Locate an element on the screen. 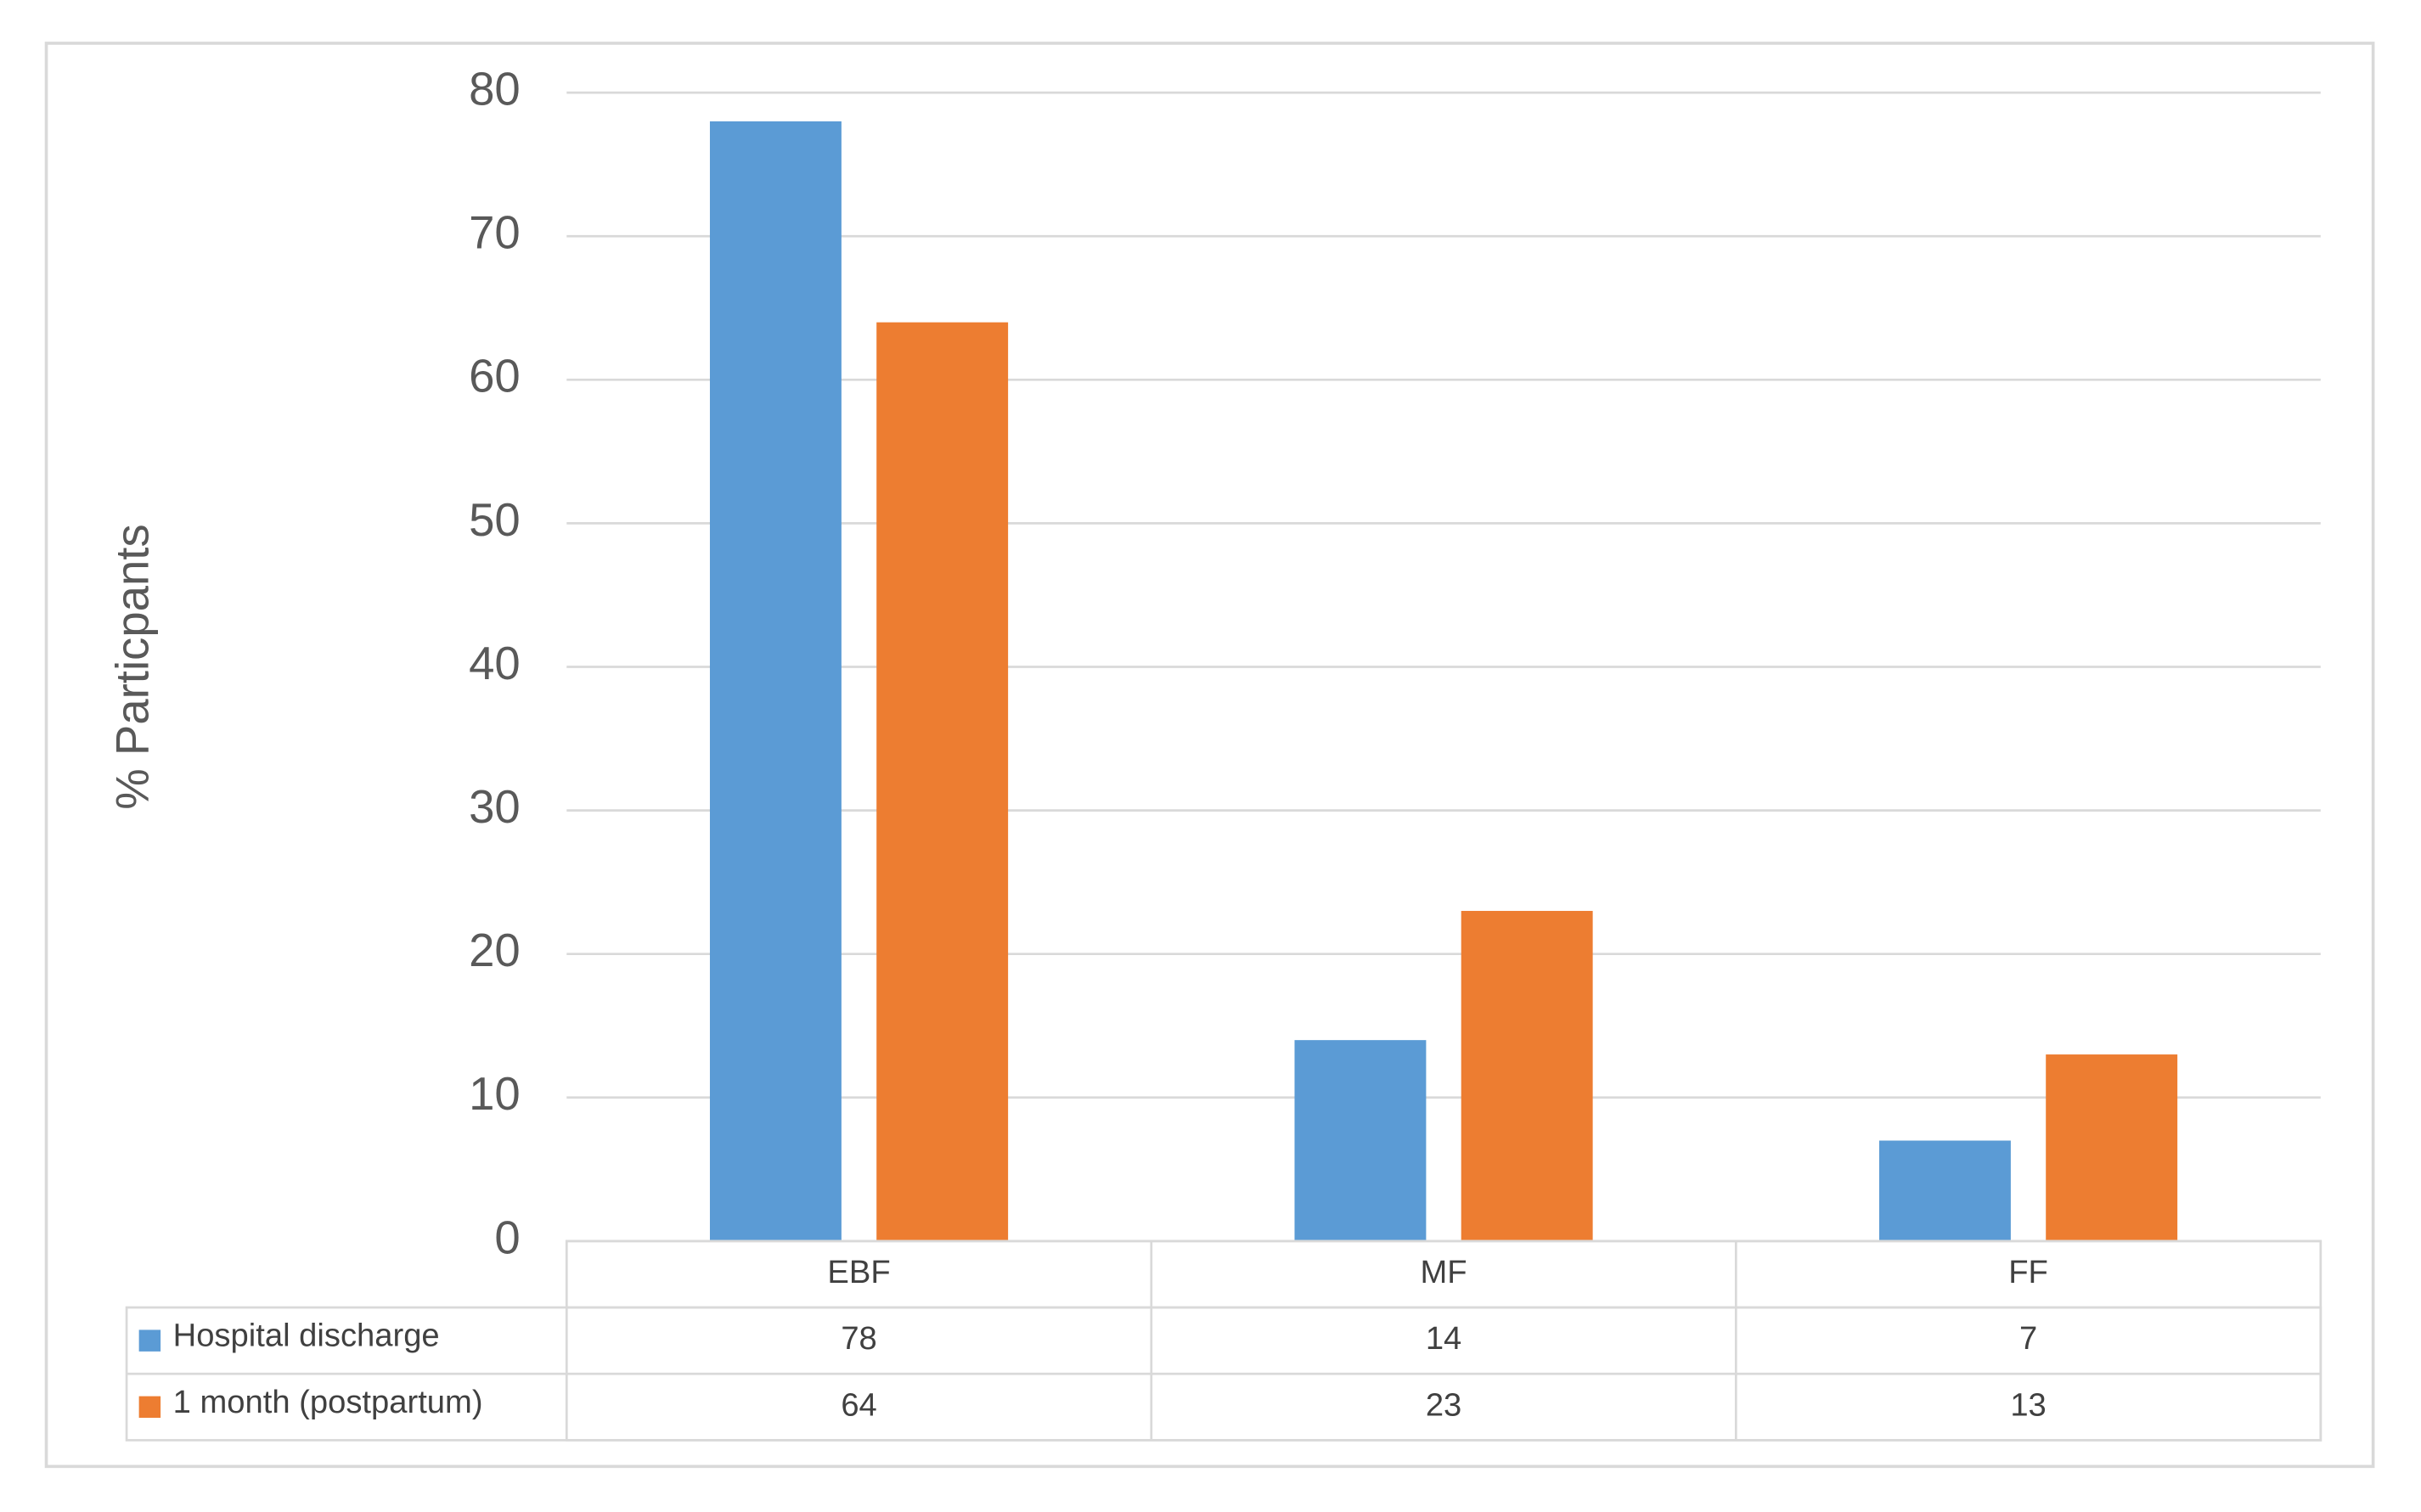  data-label: 14 is located at coordinates (1443, 1338).